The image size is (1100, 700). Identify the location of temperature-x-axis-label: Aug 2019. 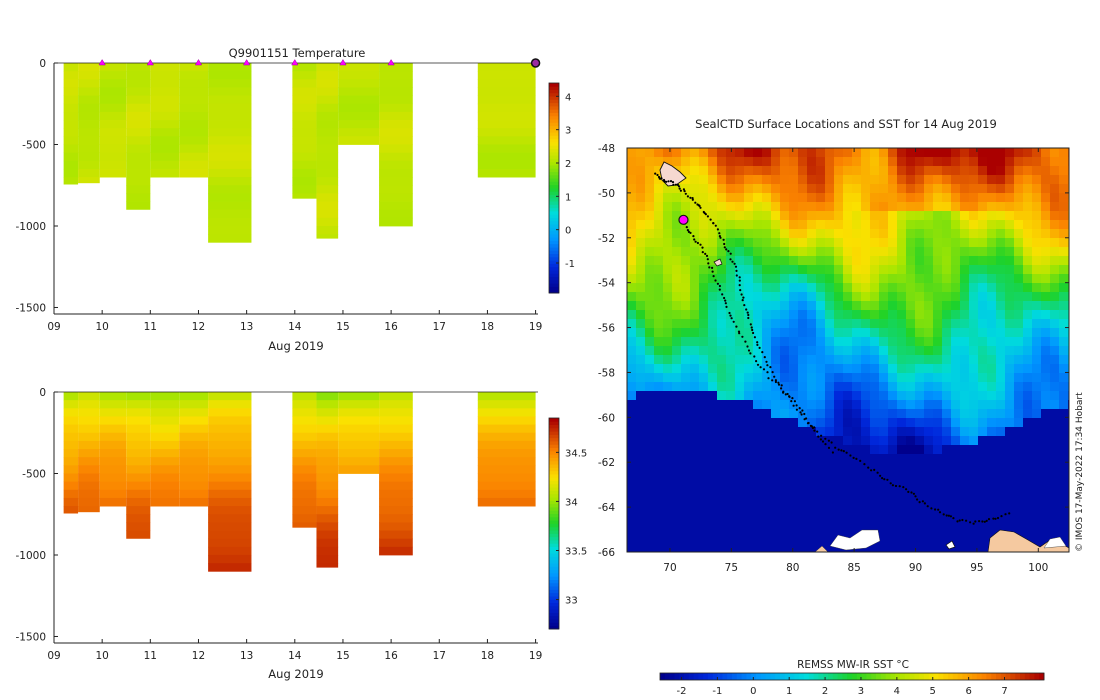
(295, 346).